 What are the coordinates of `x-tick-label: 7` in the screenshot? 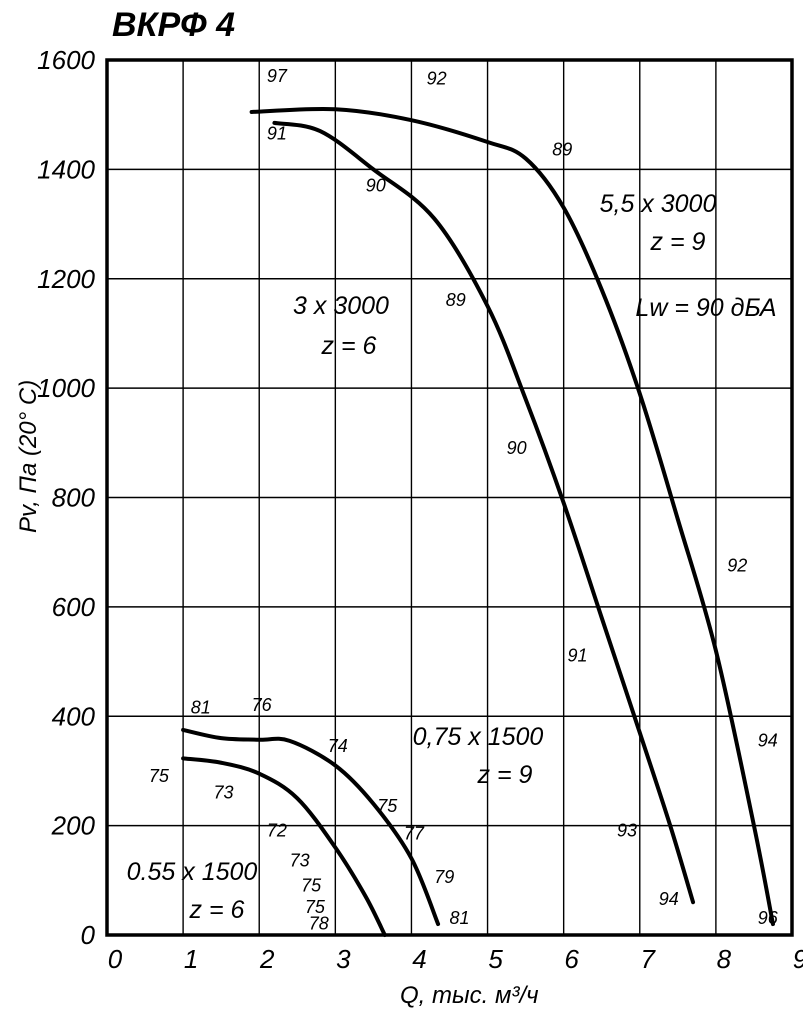 It's located at (649, 959).